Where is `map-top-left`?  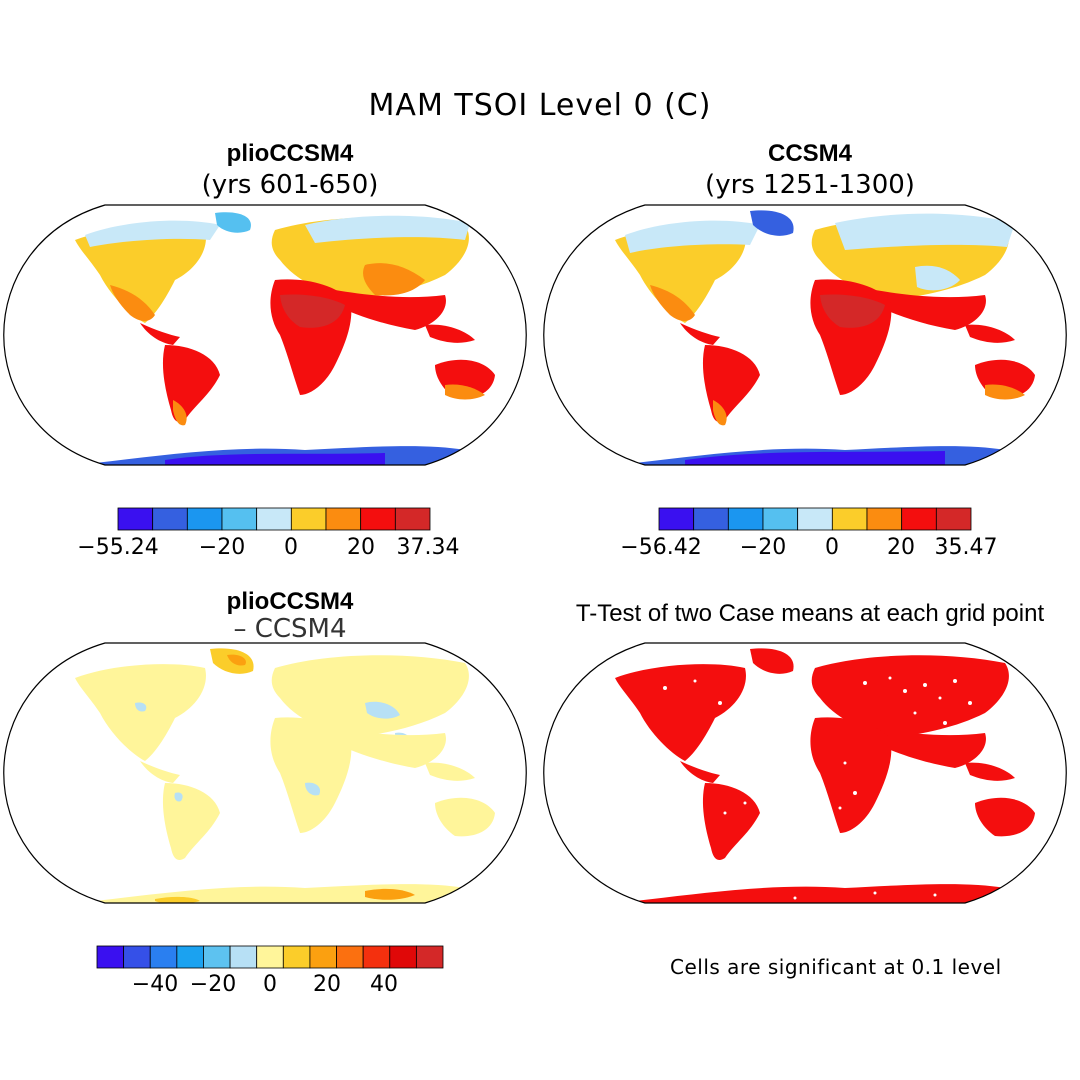
map-top-left is located at coordinates (265, 335).